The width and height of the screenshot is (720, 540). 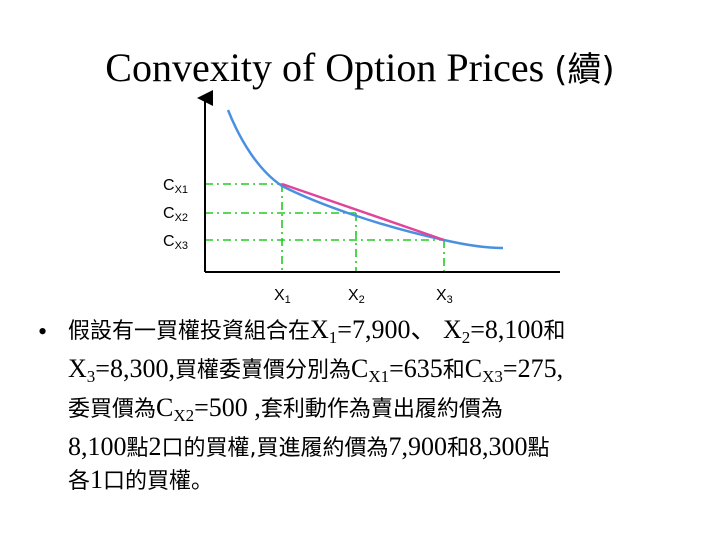 What do you see at coordinates (176, 214) in the screenshot?
I see `y-label-cx2: CX2` at bounding box center [176, 214].